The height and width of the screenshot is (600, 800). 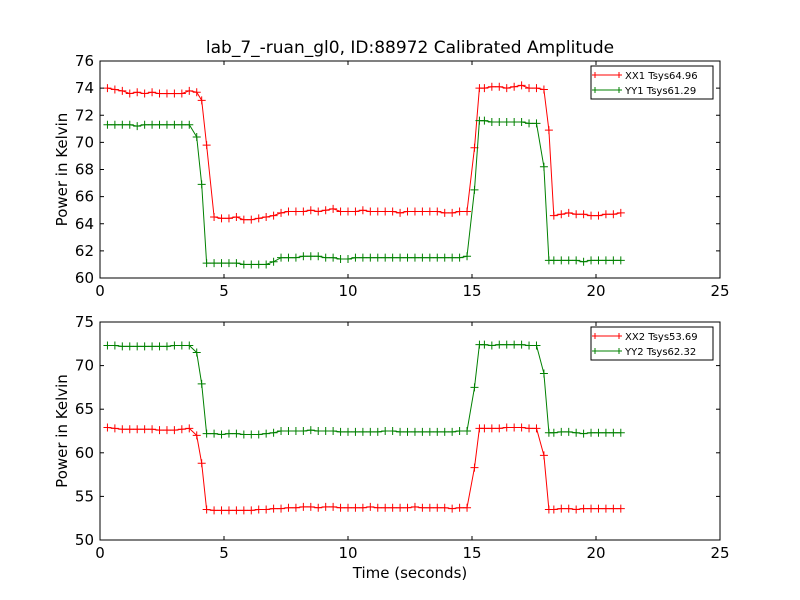 What do you see at coordinates (84, 540) in the screenshot?
I see `y-tick-label: 50` at bounding box center [84, 540].